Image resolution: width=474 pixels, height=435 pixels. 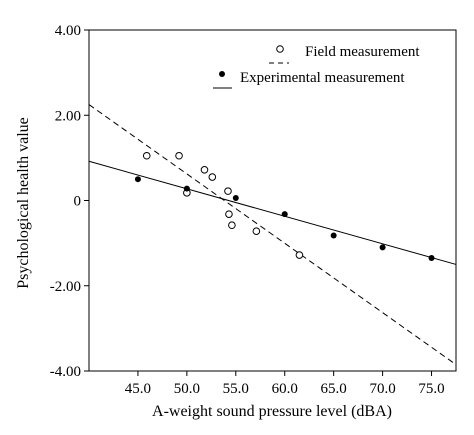 I want to click on y-axis-label: Psychological health value, so click(x=23, y=203).